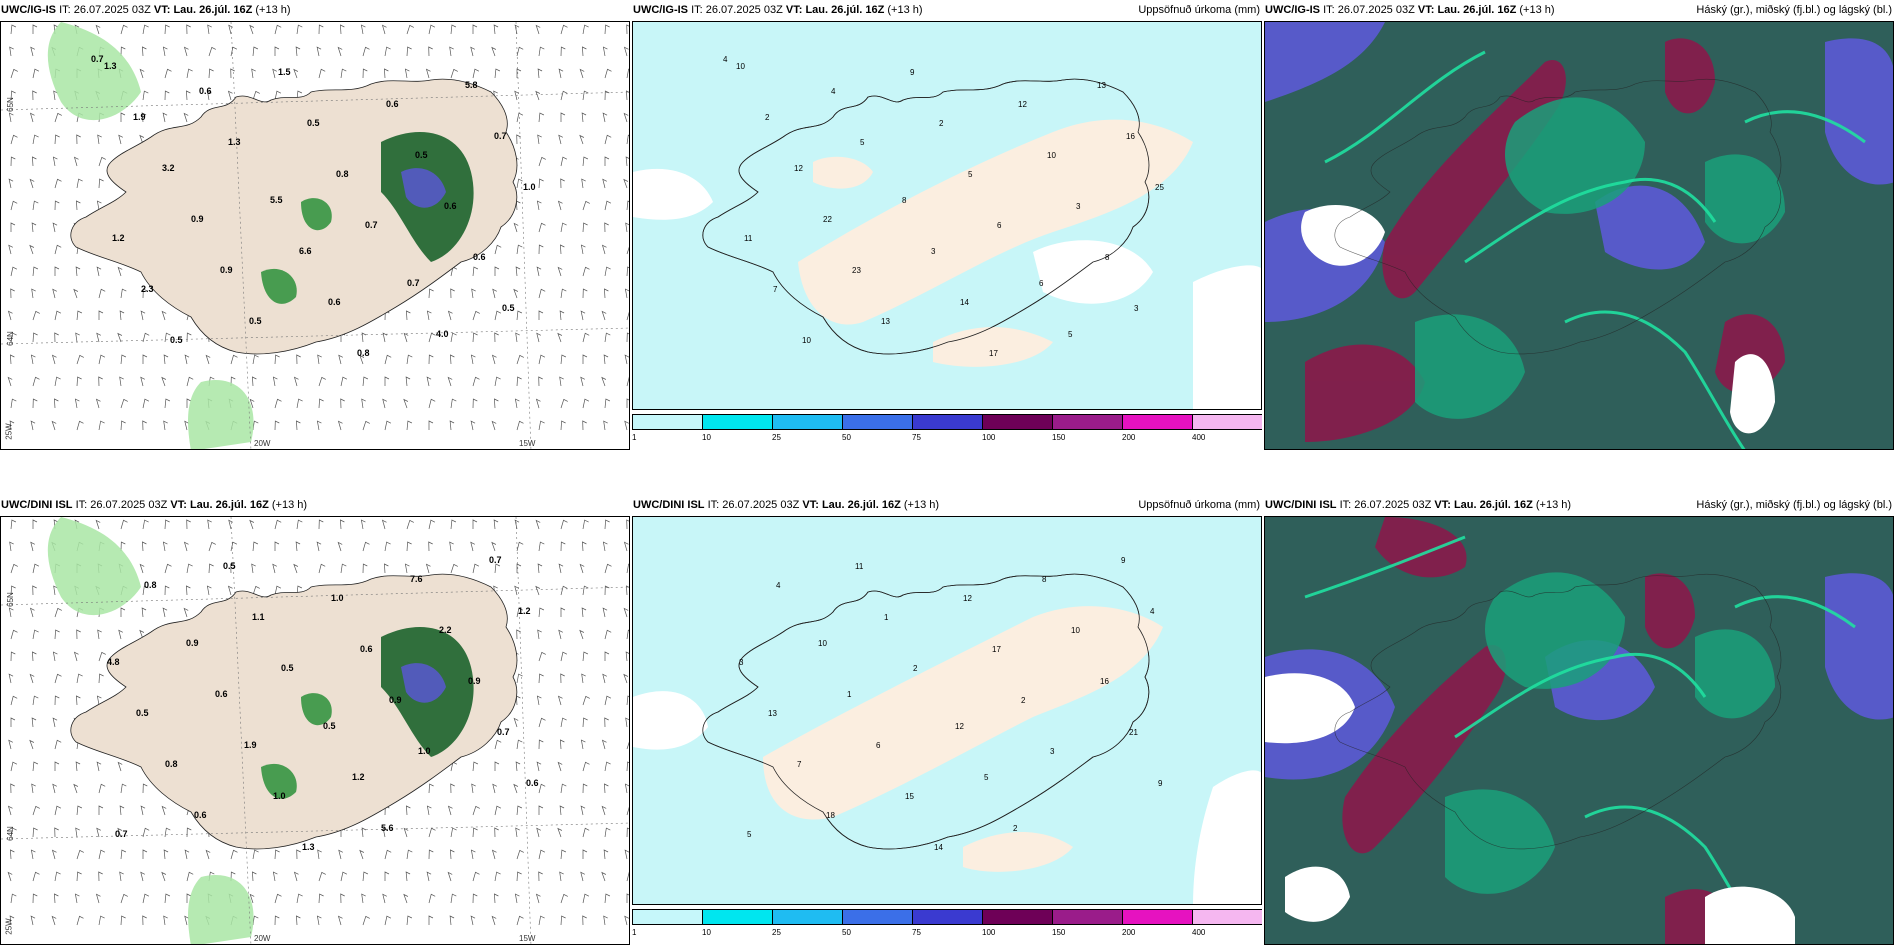 This screenshot has width=1900, height=950. Describe the element at coordinates (725, 59) in the screenshot. I see `value-label: 4` at that location.